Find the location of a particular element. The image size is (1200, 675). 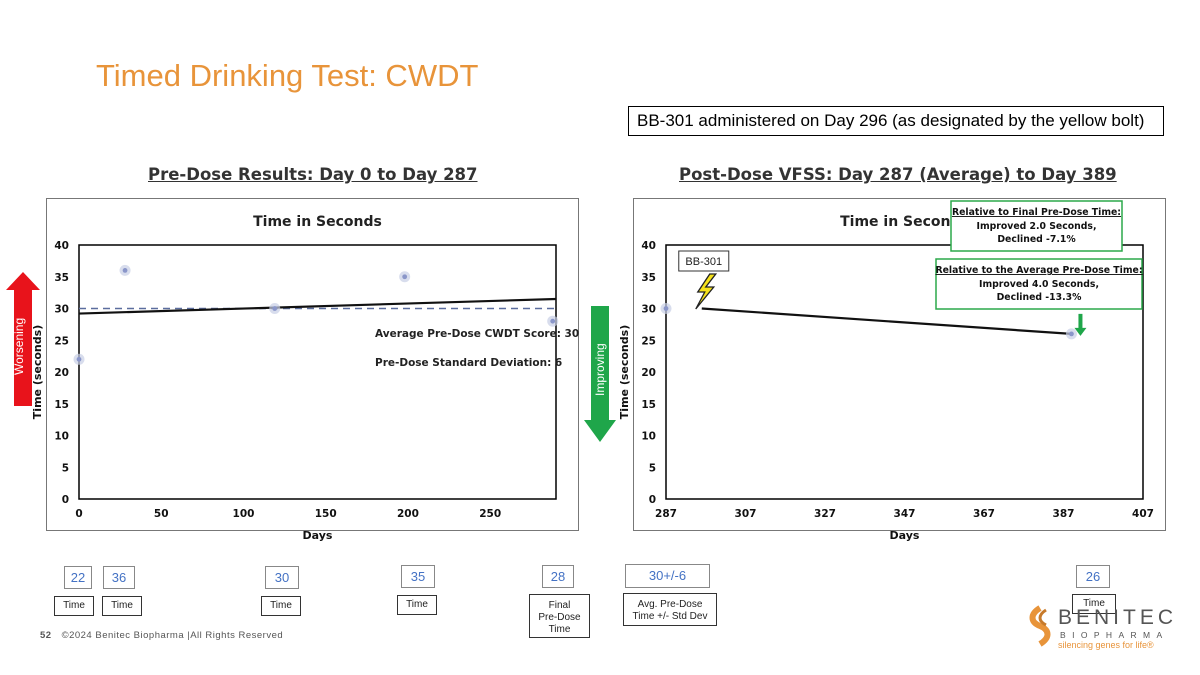

improving-arrow-icon is located at coordinates (600, 374).